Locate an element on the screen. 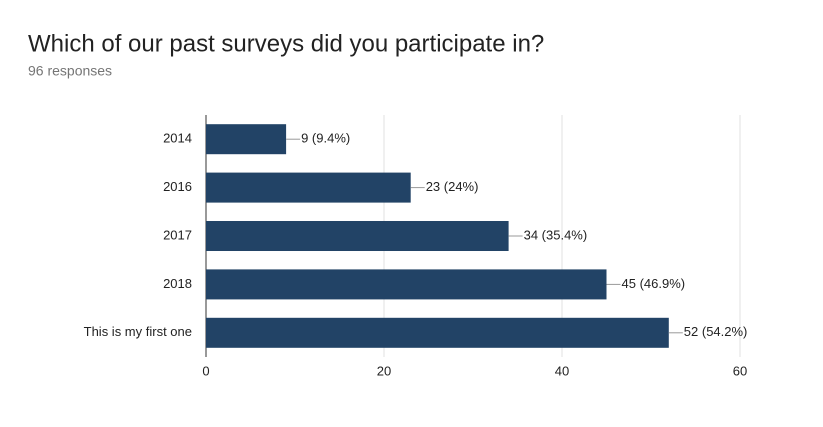 The width and height of the screenshot is (823, 427). value-label: 34 (35.4%) is located at coordinates (556, 234).